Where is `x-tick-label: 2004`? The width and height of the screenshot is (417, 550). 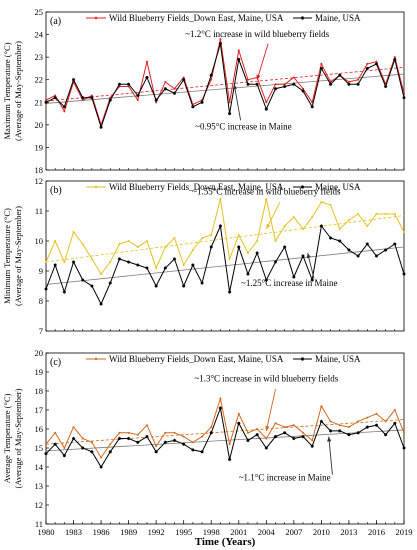 x-tick-label: 2004 is located at coordinates (267, 532).